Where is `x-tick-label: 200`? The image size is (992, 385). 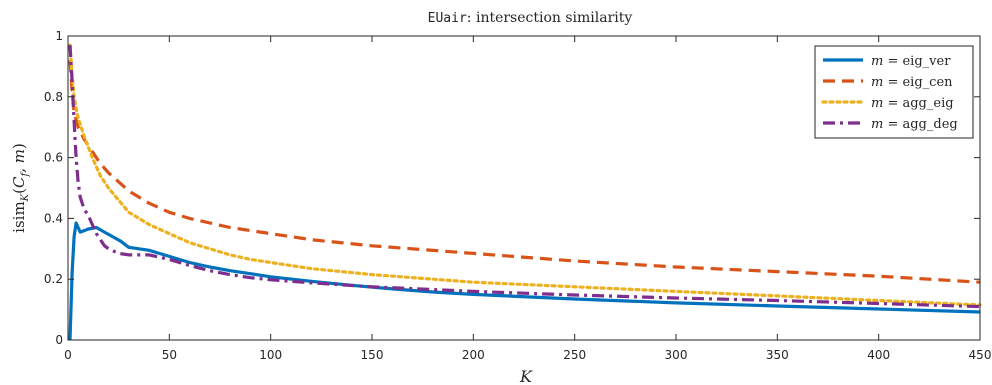 x-tick-label: 200 is located at coordinates (473, 355).